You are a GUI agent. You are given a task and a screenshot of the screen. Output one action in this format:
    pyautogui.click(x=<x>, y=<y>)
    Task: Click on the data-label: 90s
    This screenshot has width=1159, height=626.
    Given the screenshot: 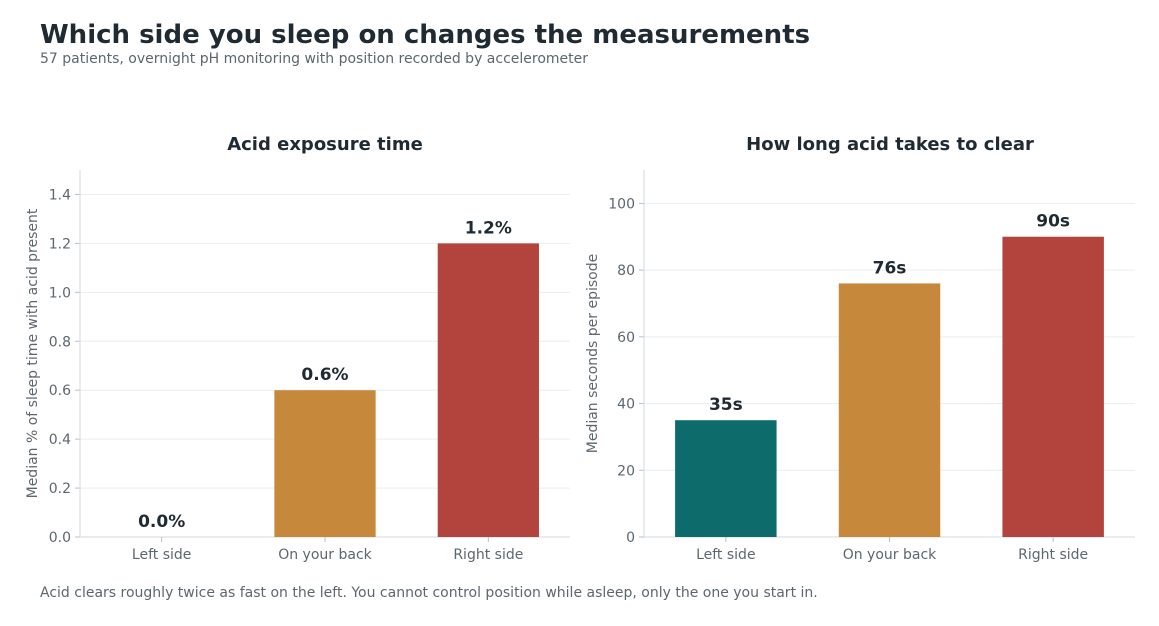 What is the action you would take?
    pyautogui.click(x=1053, y=222)
    